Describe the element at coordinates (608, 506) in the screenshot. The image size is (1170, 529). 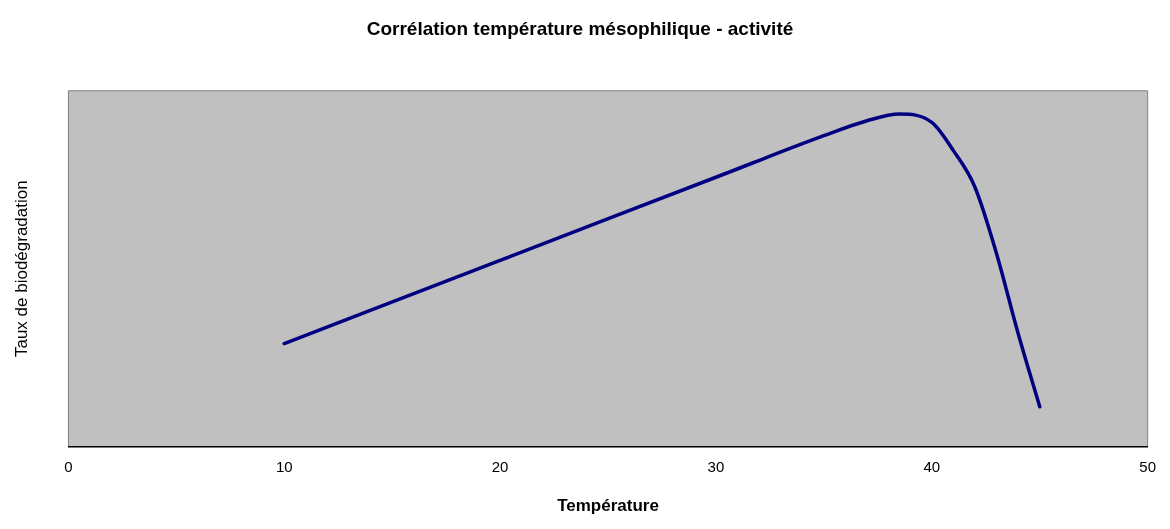
I see `x-axis-title: Température` at that location.